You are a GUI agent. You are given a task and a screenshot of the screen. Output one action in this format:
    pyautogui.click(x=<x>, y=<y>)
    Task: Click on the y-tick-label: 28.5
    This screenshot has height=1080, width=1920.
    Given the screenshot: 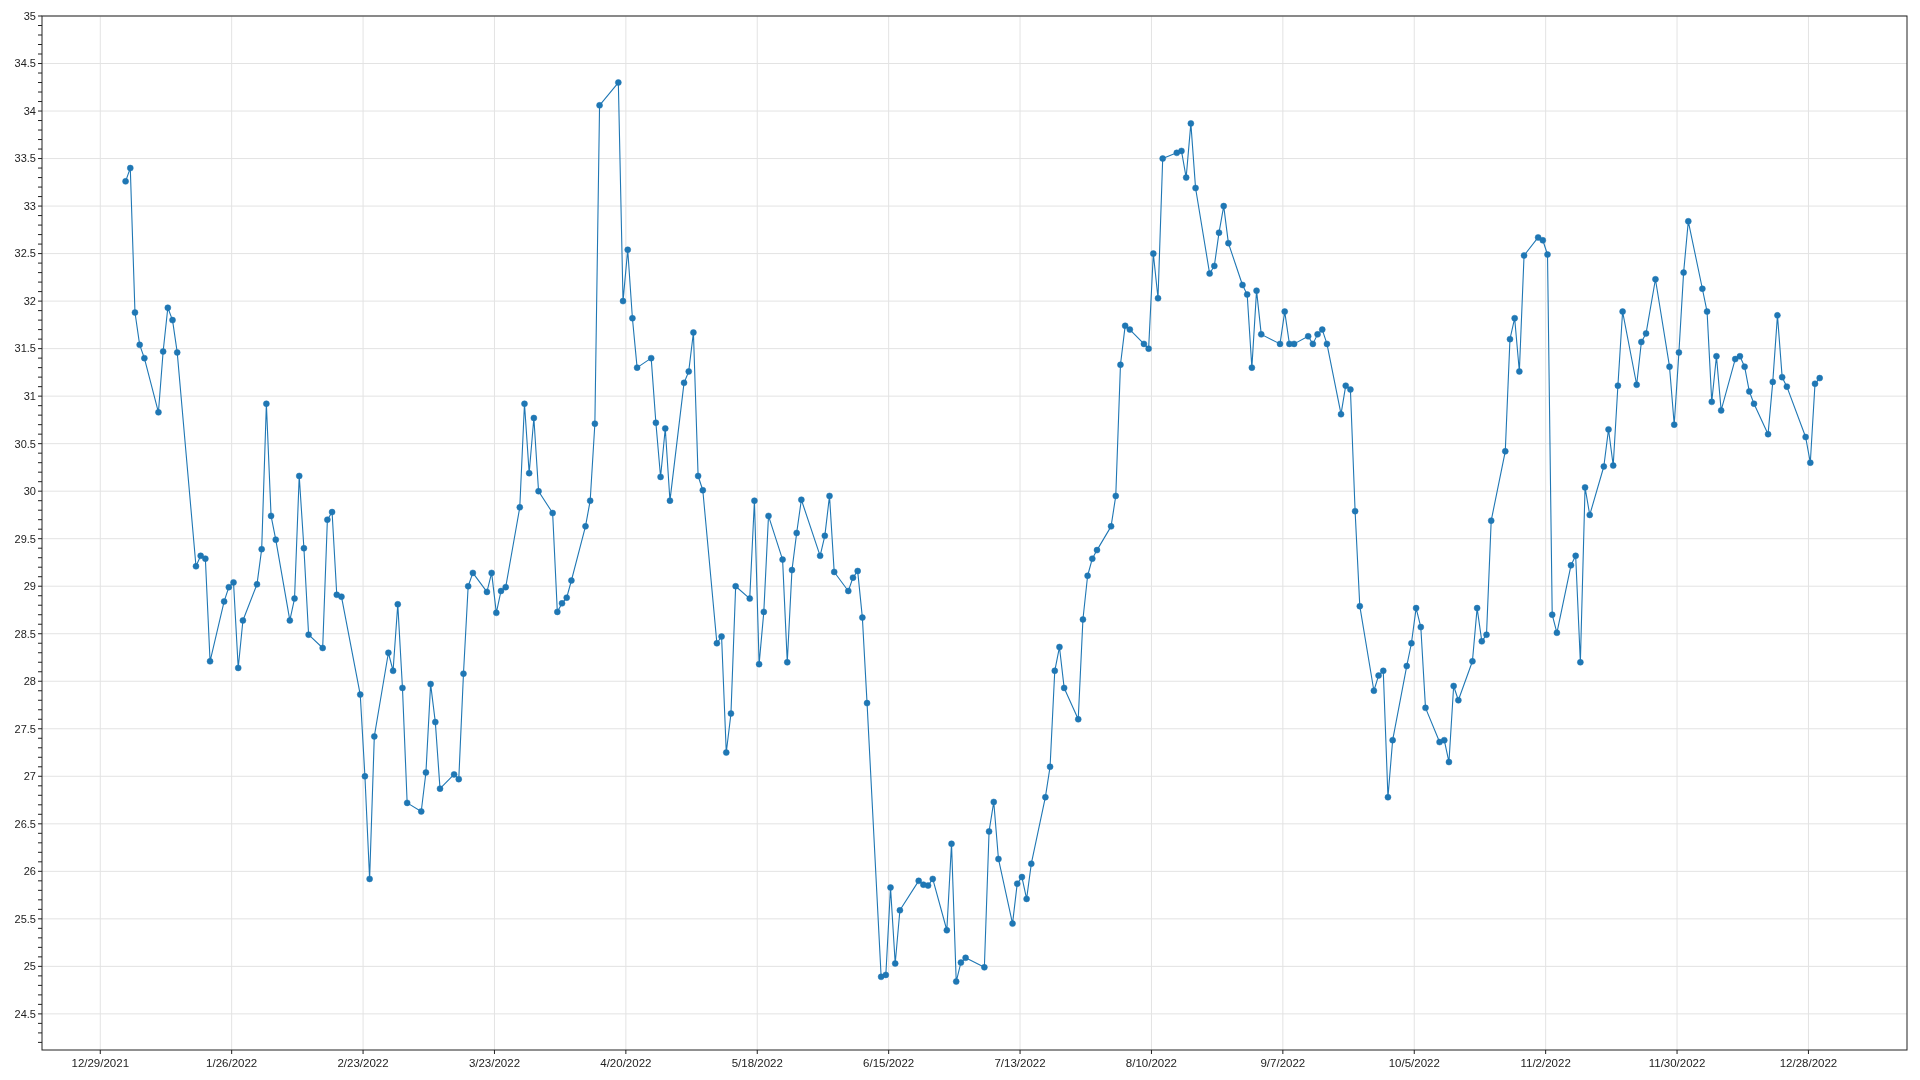 What is the action you would take?
    pyautogui.click(x=25, y=633)
    